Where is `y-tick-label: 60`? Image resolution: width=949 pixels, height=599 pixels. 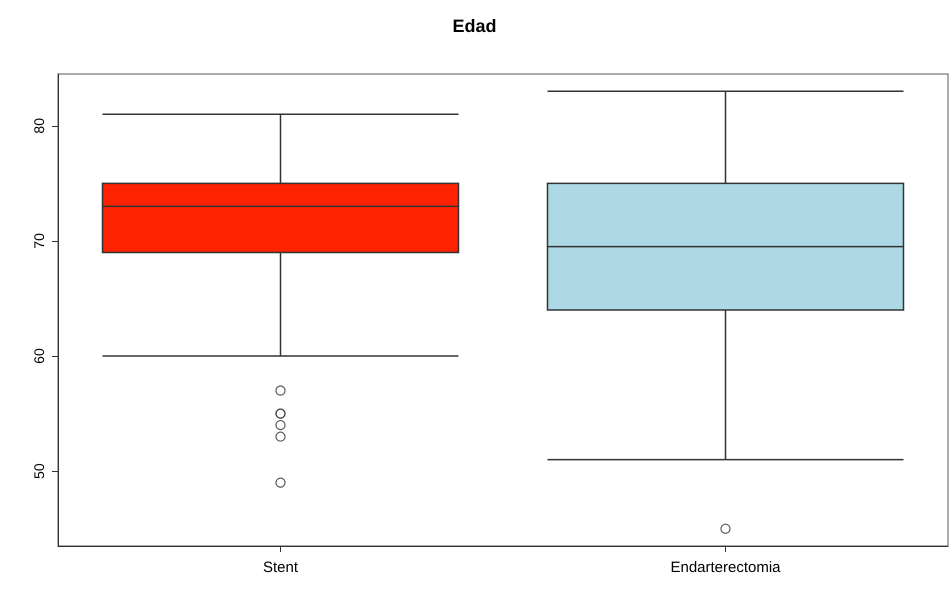 y-tick-label: 60 is located at coordinates (39, 356).